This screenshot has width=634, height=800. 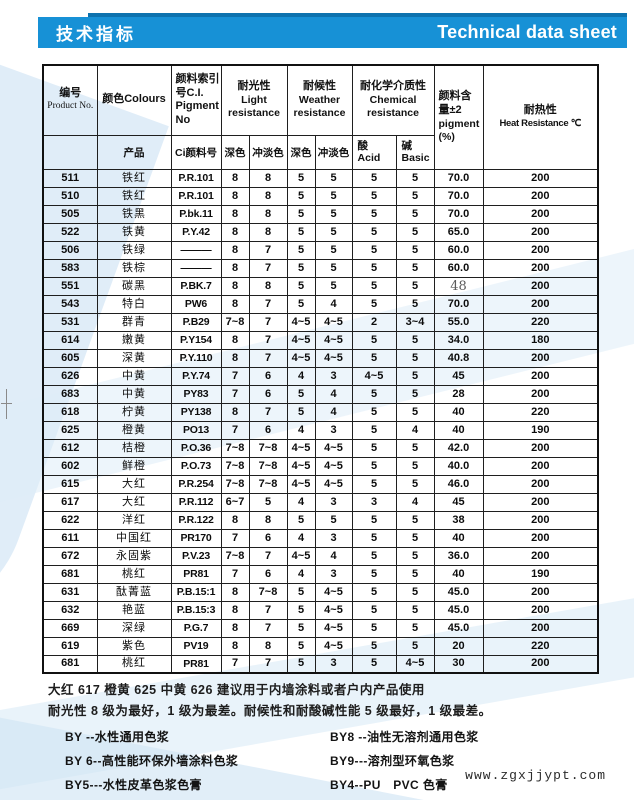 What do you see at coordinates (134, 214) in the screenshot?
I see `table-cell: 铁黑` at bounding box center [134, 214].